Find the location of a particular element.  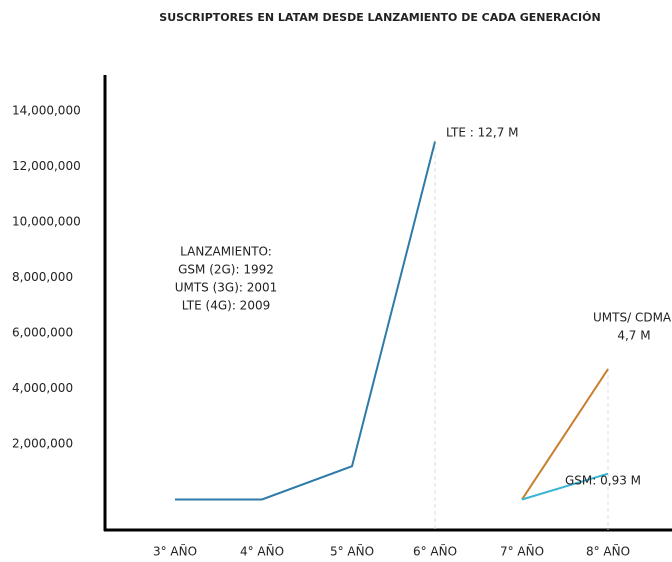

y-tick-label: 6,000,000 is located at coordinates (42, 333).